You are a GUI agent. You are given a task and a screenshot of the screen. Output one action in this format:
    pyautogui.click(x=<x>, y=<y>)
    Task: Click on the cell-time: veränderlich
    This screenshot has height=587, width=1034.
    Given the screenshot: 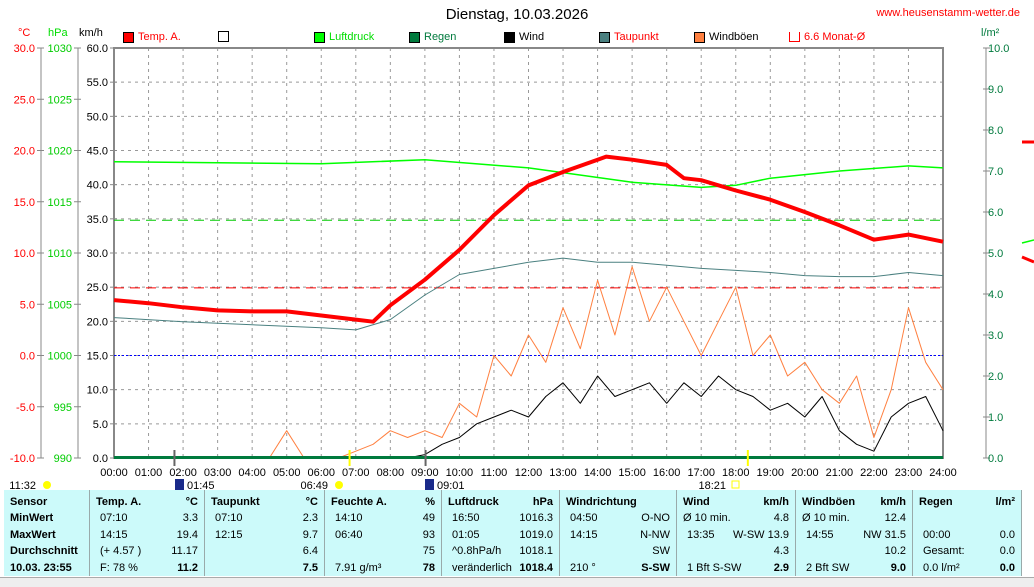 What is the action you would take?
    pyautogui.click(x=482, y=567)
    